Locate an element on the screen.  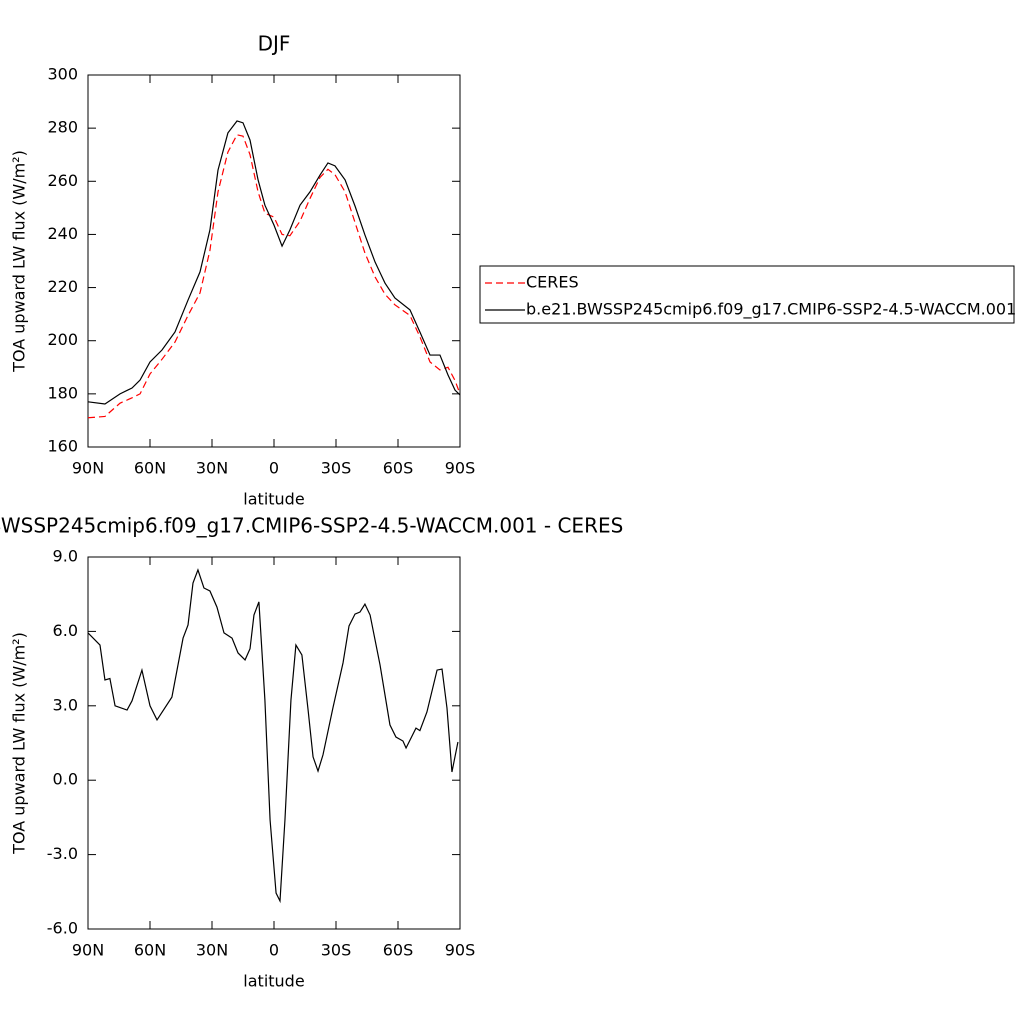
y-tick-label: 6.0 is located at coordinates (65, 630).